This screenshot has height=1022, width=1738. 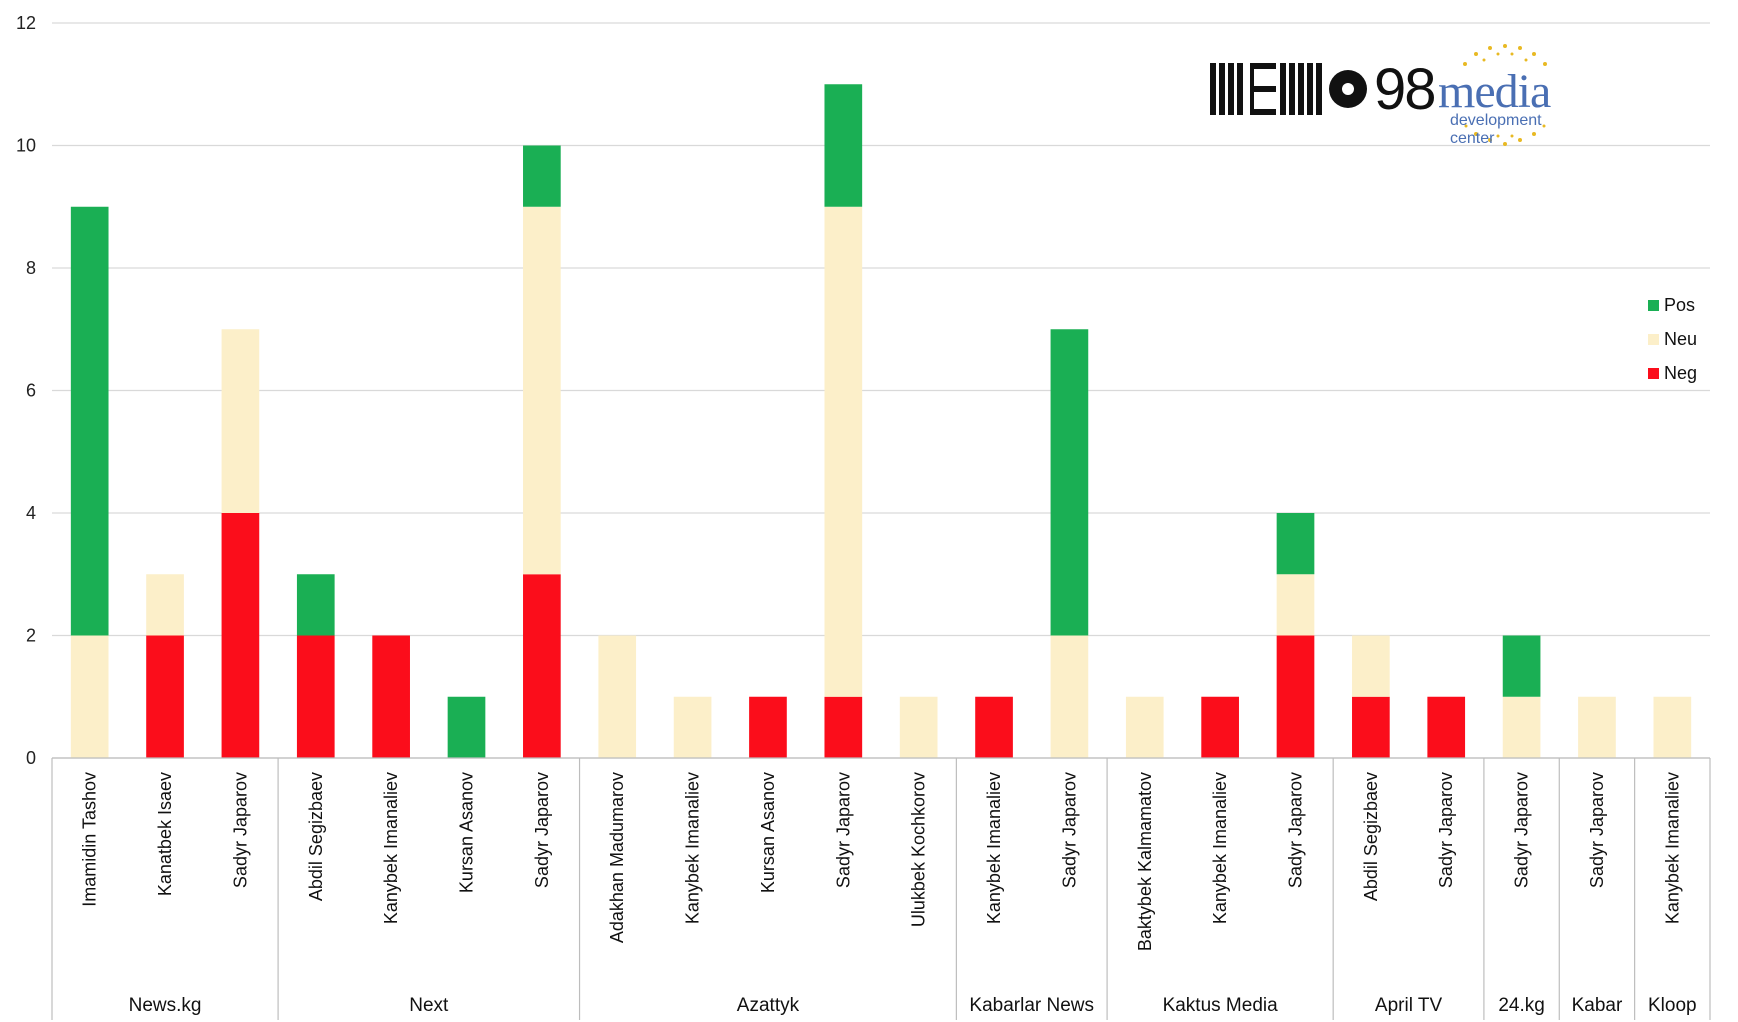 I want to click on legend-swatch-neg, so click(x=1653, y=373).